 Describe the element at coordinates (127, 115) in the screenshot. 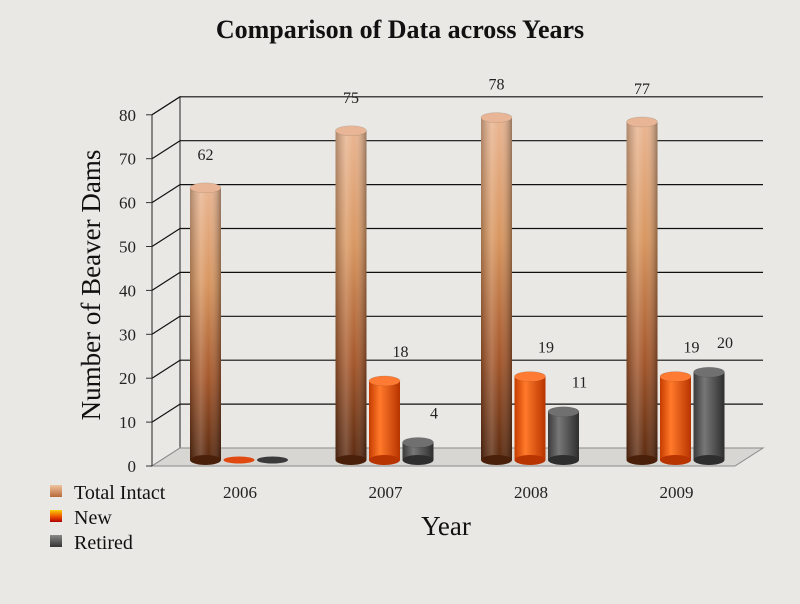

I see `y-tick-label: 80` at that location.